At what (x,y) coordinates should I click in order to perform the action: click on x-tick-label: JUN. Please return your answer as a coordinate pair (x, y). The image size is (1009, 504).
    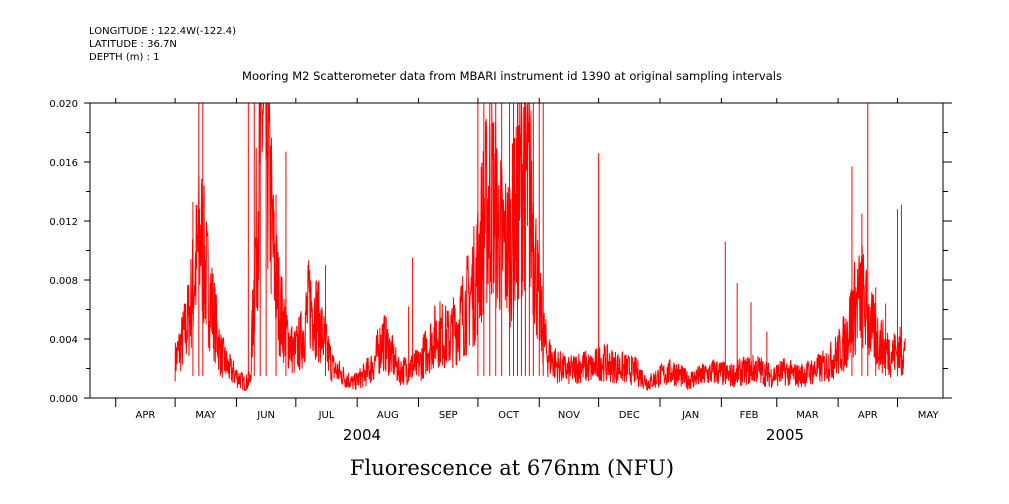
    Looking at the image, I should click on (265, 415).